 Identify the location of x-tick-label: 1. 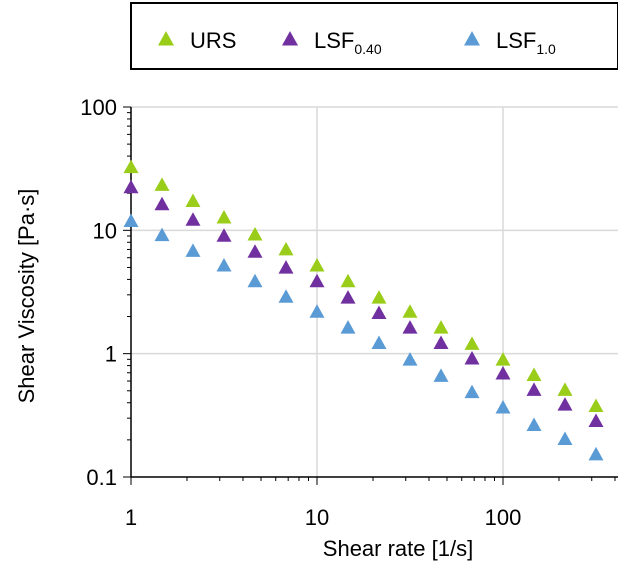
(131, 517).